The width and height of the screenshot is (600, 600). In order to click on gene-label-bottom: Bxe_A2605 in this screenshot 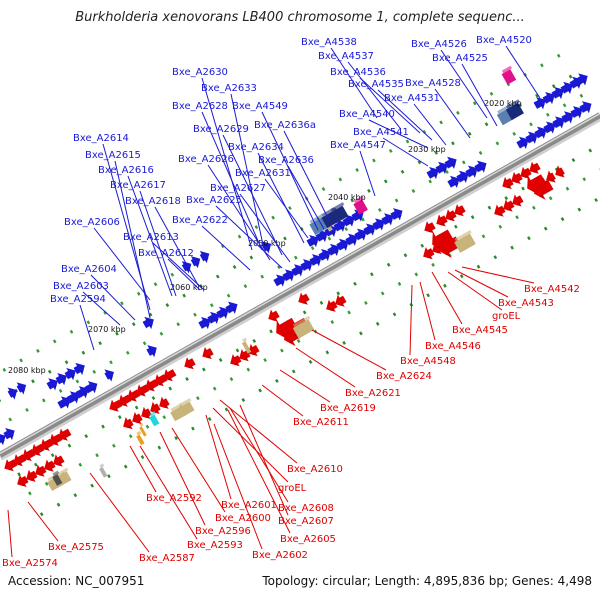, I will do `click(308, 539)`.